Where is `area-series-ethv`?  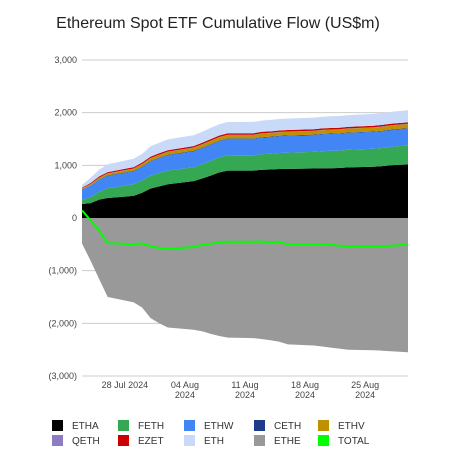 area-series-ethv is located at coordinates (245, 157).